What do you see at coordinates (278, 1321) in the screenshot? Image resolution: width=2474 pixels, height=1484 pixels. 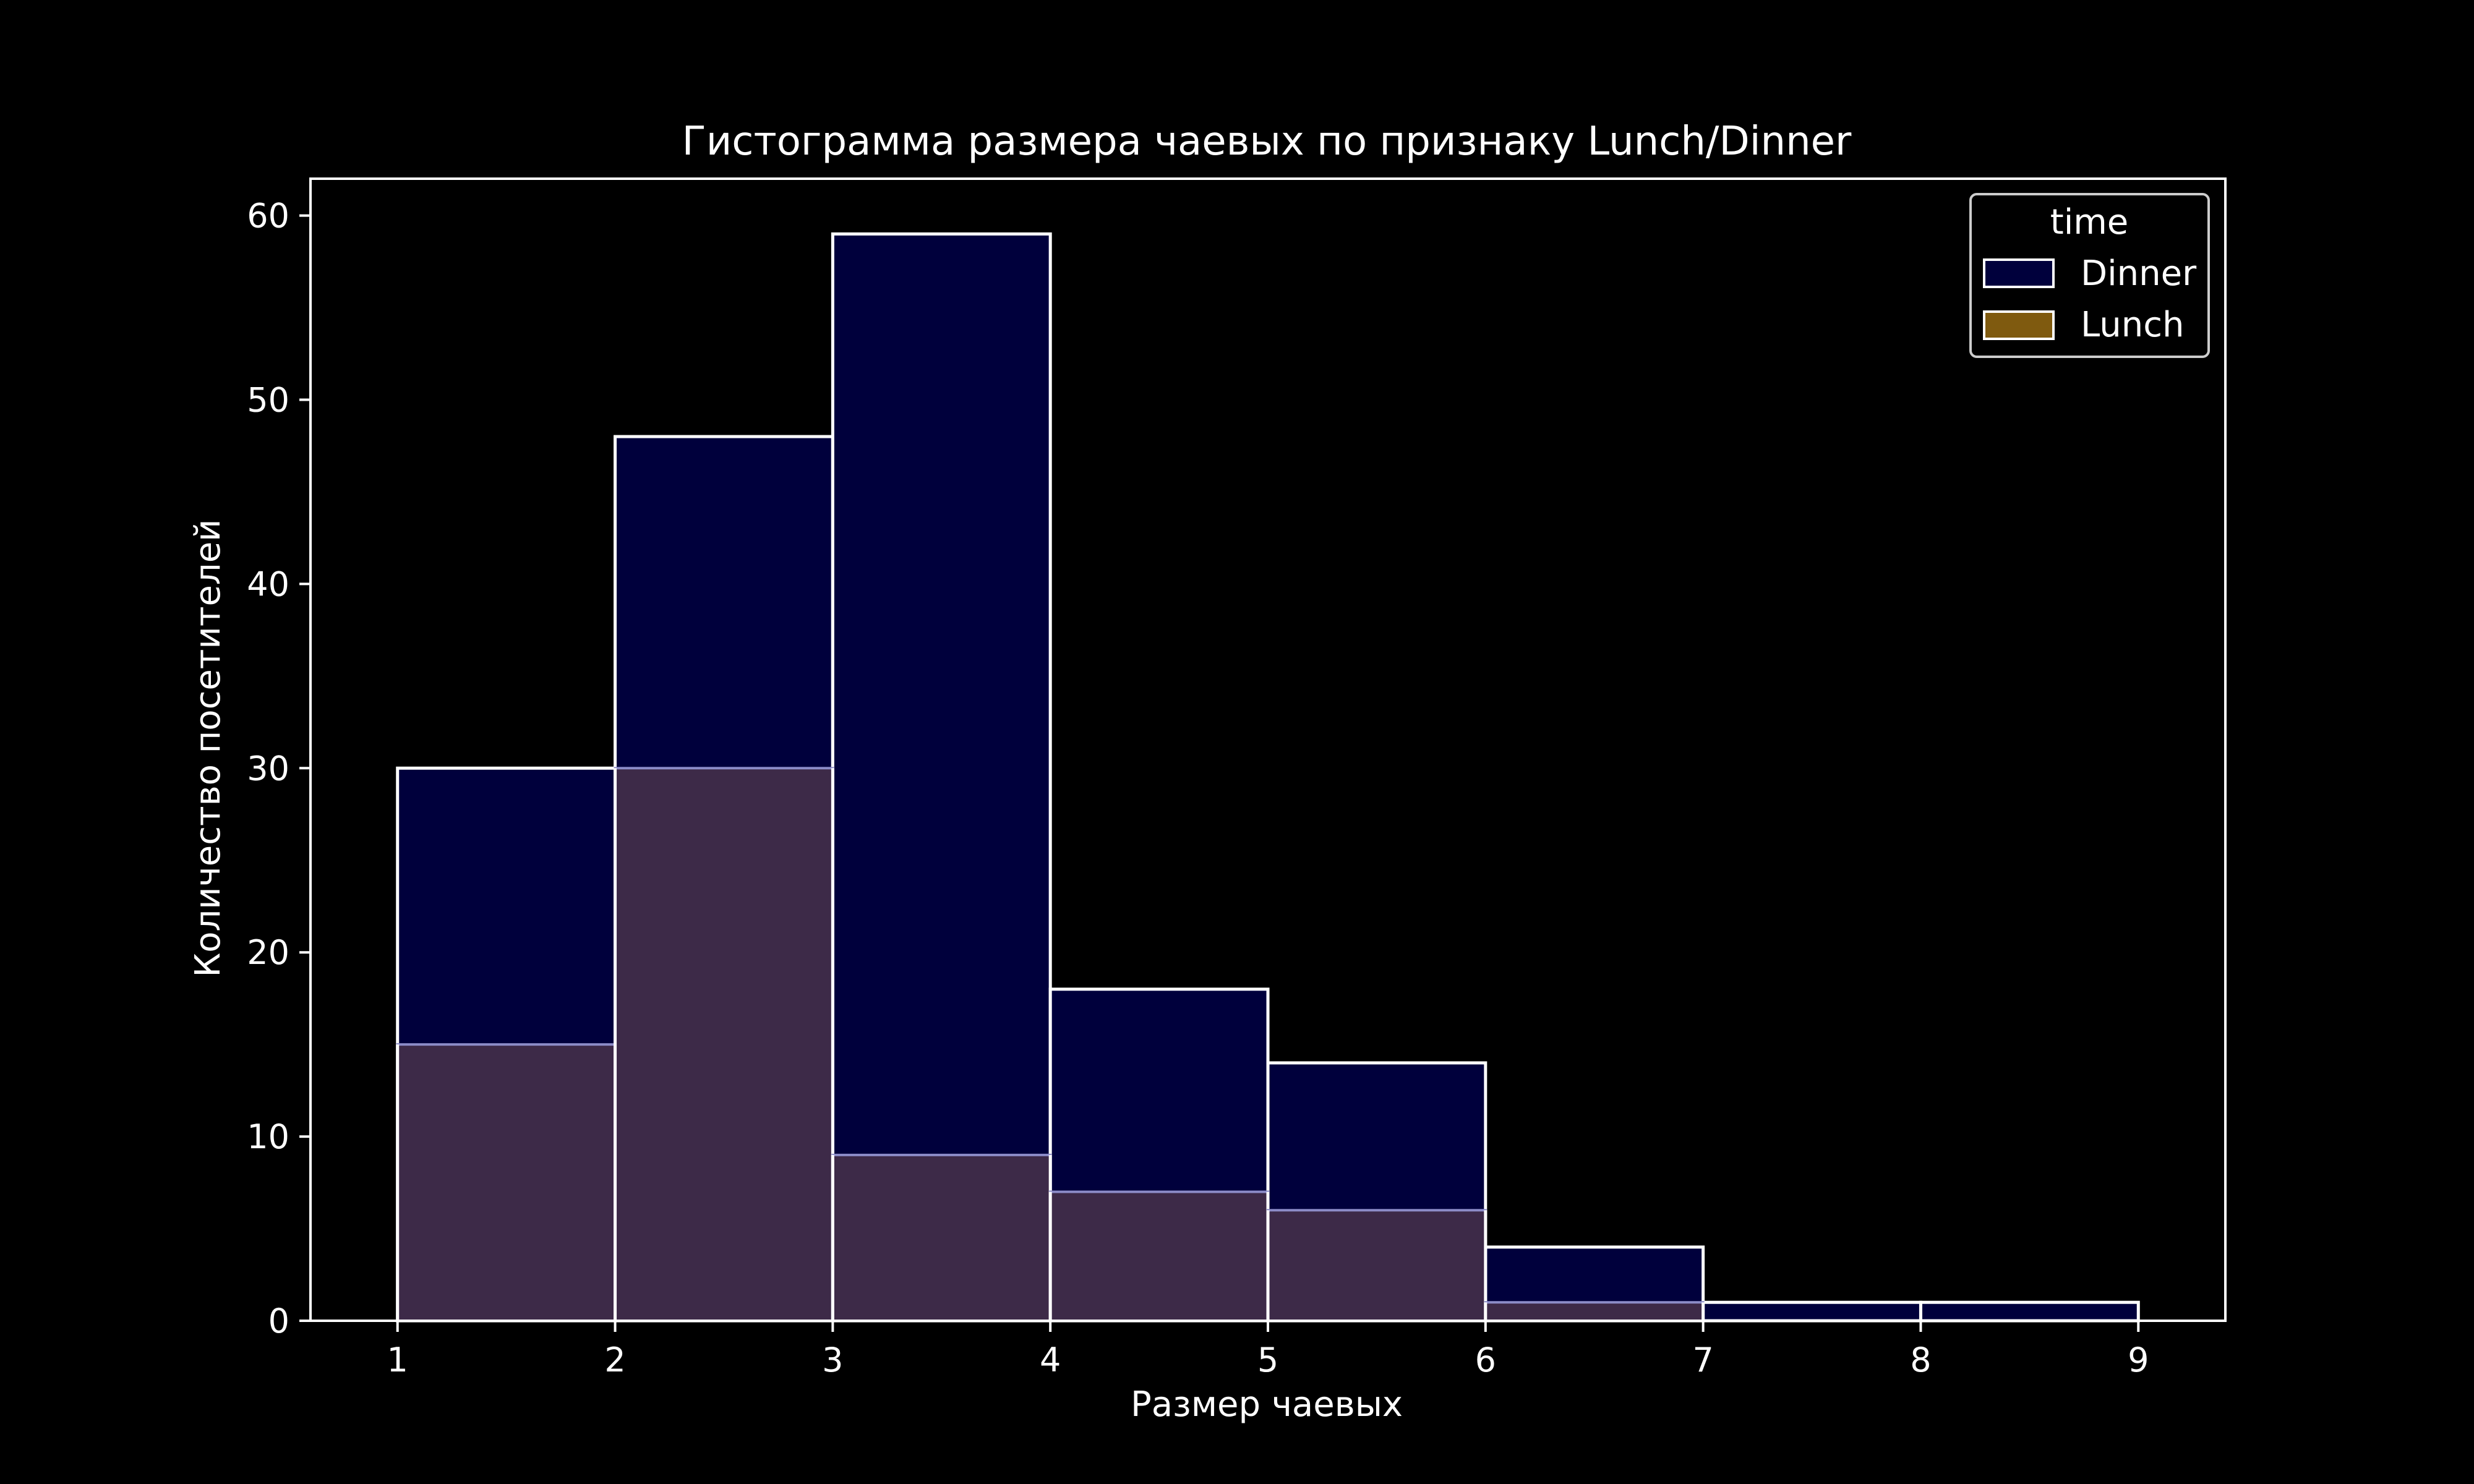 I see `y-tick-label: 0` at bounding box center [278, 1321].